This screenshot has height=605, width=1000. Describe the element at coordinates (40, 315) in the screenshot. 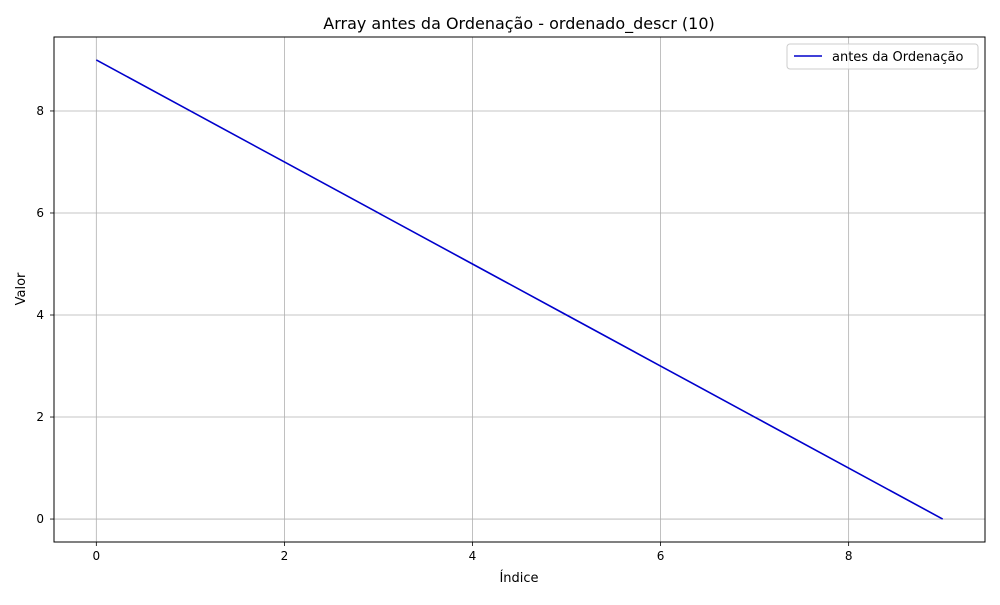

I see `y-tick-label: 4` at that location.